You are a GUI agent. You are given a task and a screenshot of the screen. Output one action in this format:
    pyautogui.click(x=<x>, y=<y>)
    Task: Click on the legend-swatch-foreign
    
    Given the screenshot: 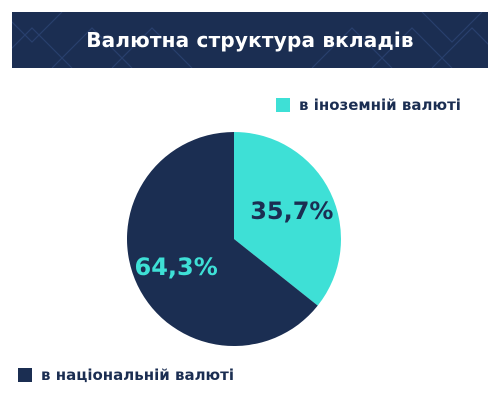 What is the action you would take?
    pyautogui.click(x=283, y=105)
    